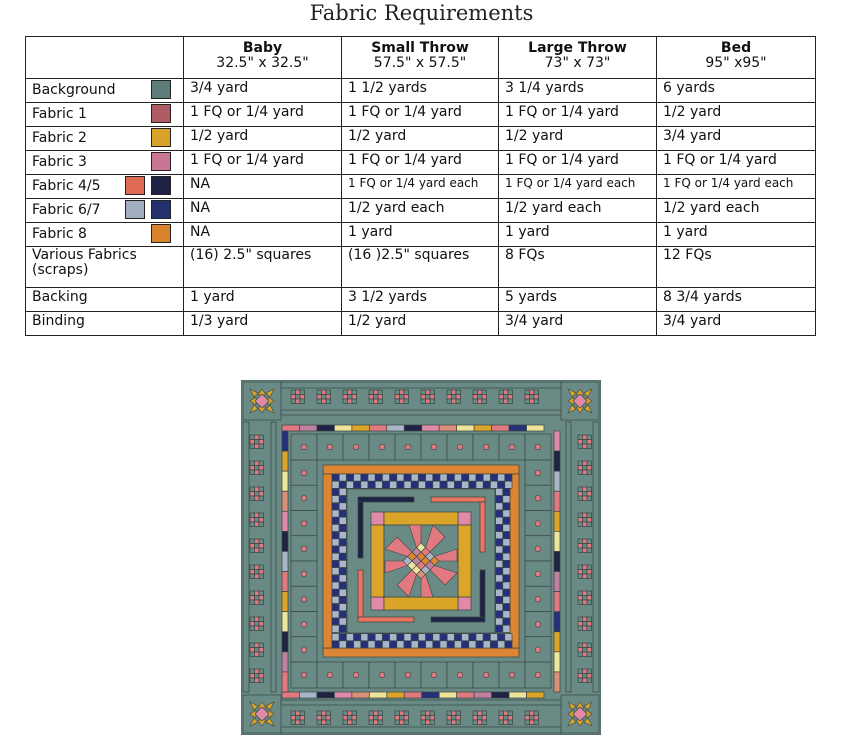 The image size is (843, 736). Describe the element at coordinates (59, 161) in the screenshot. I see `row-label: Fabric 3` at that location.